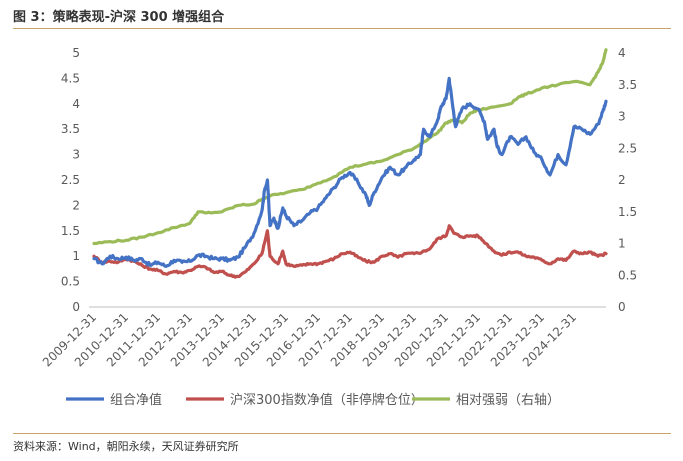 This screenshot has height=461, width=683. Describe the element at coordinates (70, 231) in the screenshot. I see `left-tick-label: 1.5` at that location.